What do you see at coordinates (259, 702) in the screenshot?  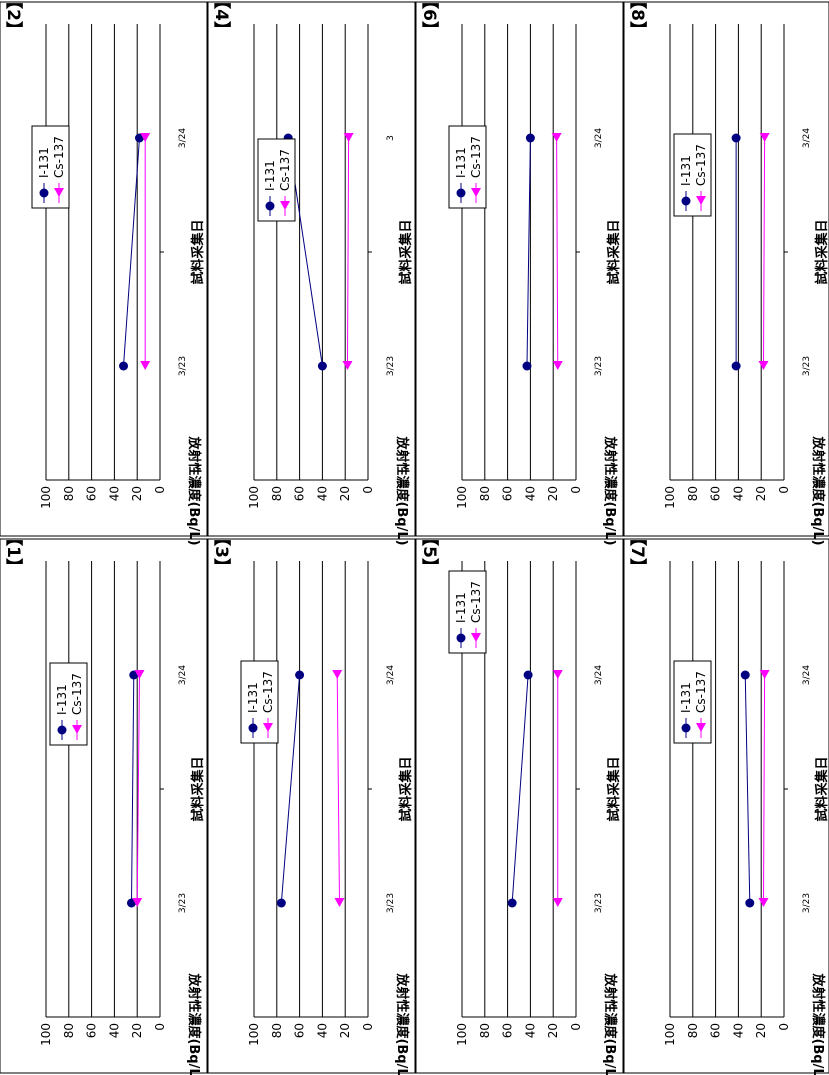 I see `legend-box` at bounding box center [259, 702].